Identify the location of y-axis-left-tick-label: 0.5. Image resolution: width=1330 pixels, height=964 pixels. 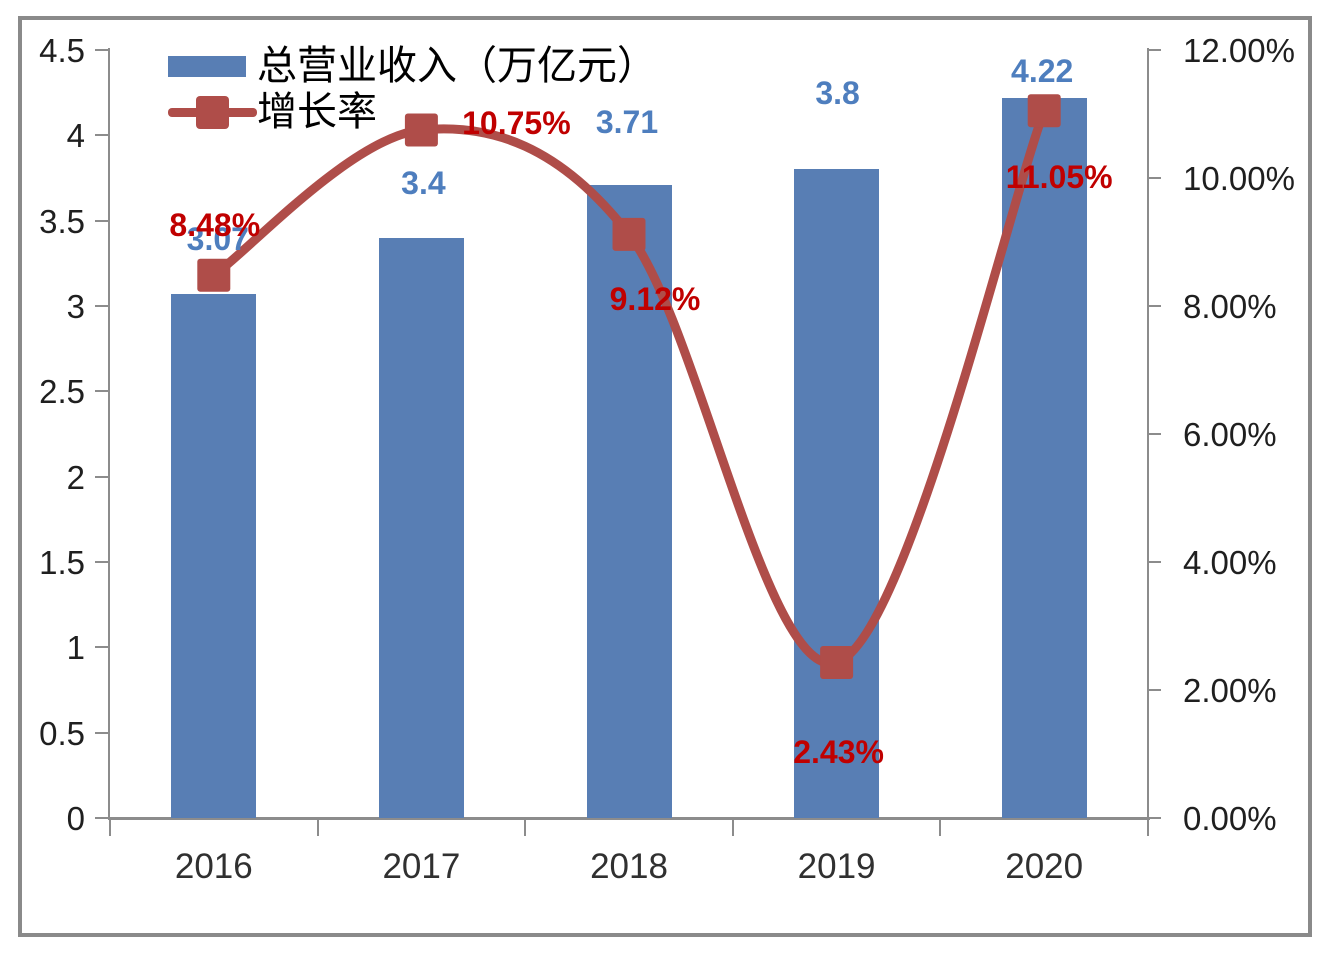
(62, 733).